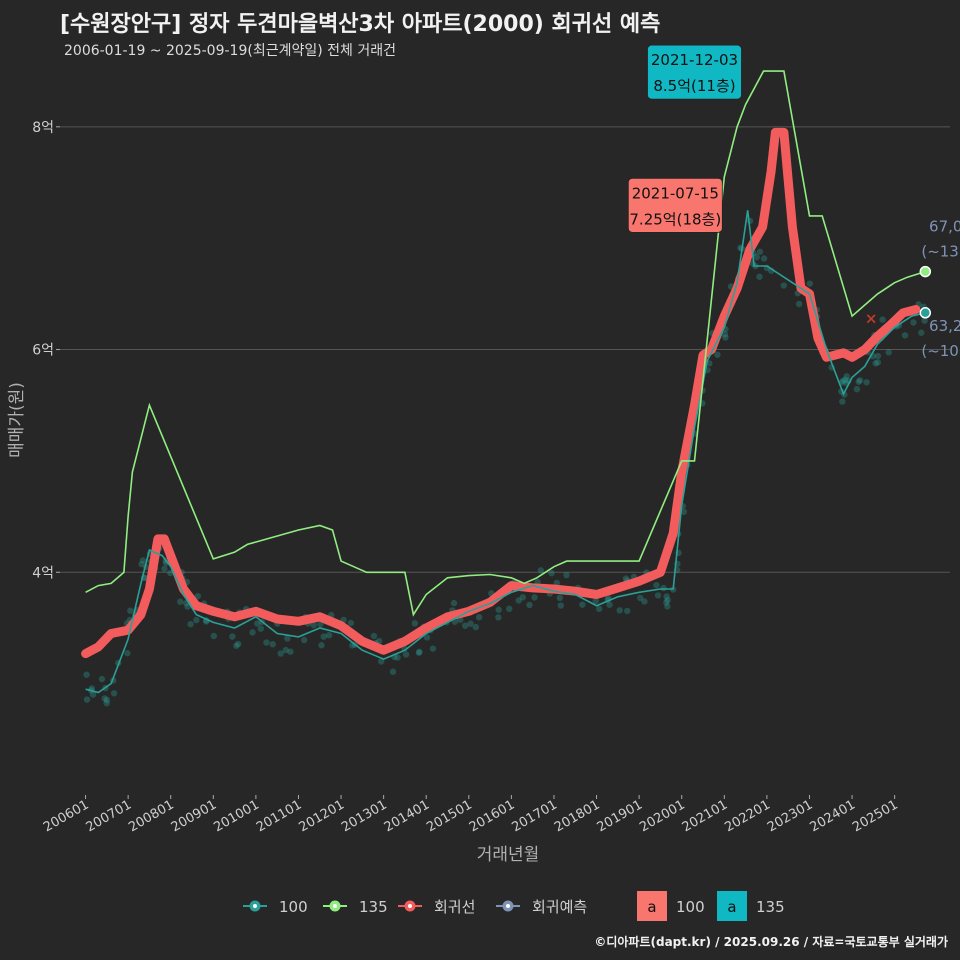 The width and height of the screenshot is (960, 960). I want to click on x-tick-label: 201701, so click(534, 816).